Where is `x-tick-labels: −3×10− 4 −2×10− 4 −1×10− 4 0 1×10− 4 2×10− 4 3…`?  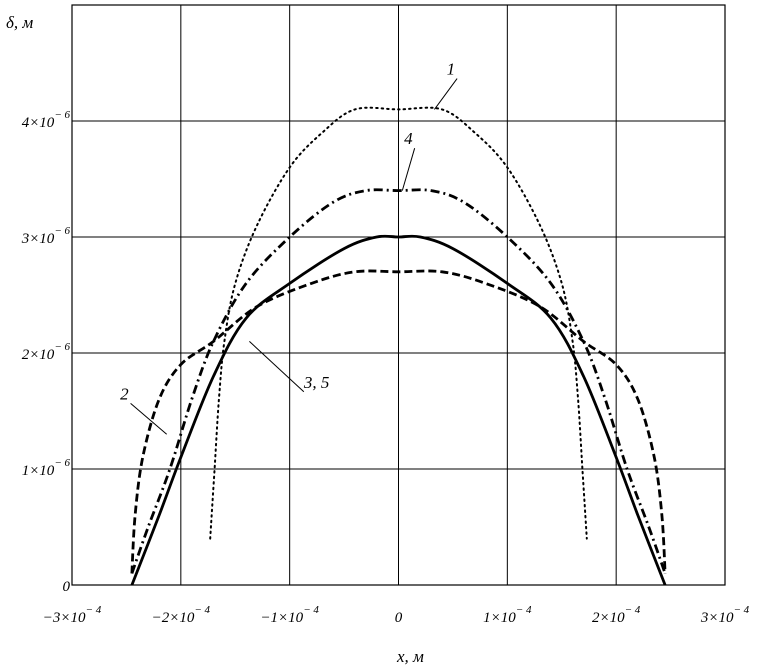 x-tick-labels: −3×10− 4 −2×10− 4 −1×10− 4 0 1×10− 4 2×10− 4 3… is located at coordinates (396, 615).